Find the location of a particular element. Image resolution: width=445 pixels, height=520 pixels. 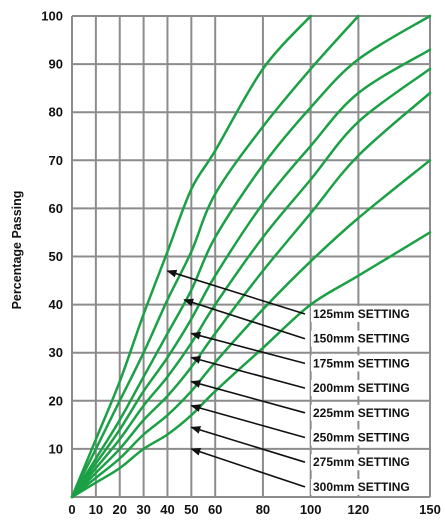

y-tick-label: 30 is located at coordinates (56, 352).